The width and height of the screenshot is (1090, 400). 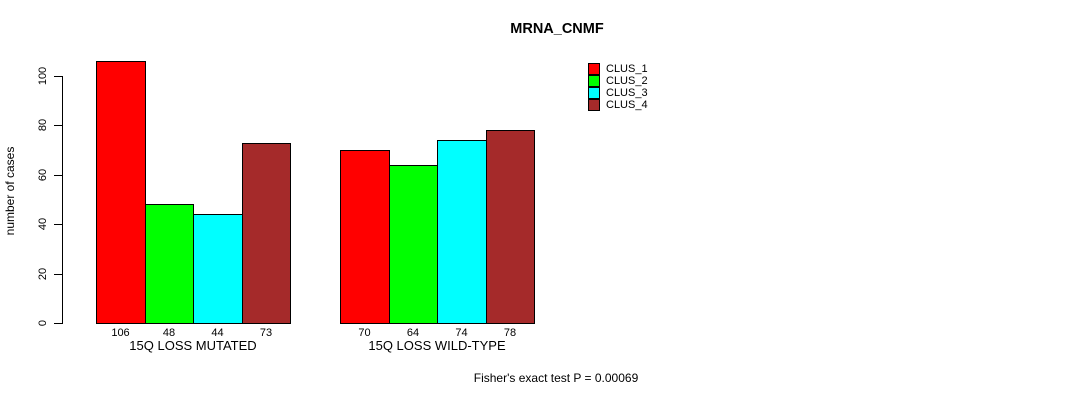 I want to click on x-group-label: 15Q LOSS WILD-TYPE, so click(x=437, y=345).